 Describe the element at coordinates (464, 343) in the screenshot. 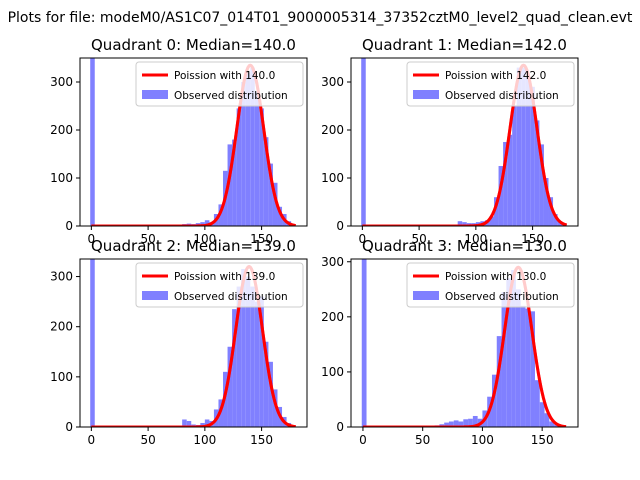

I see `axes-frame` at that location.